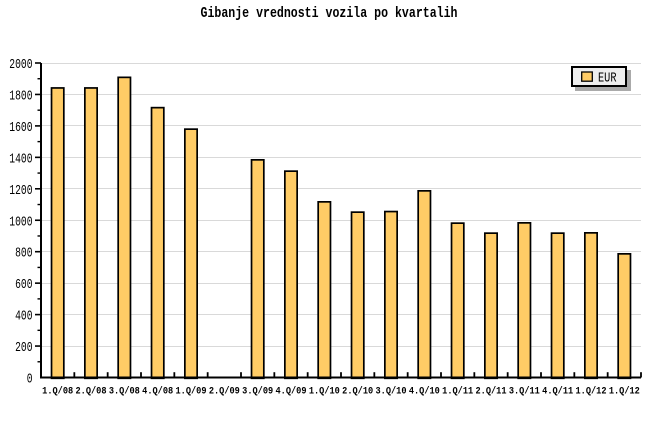  What do you see at coordinates (607, 78) in the screenshot?
I see `svg-text: EUR` at bounding box center [607, 78].